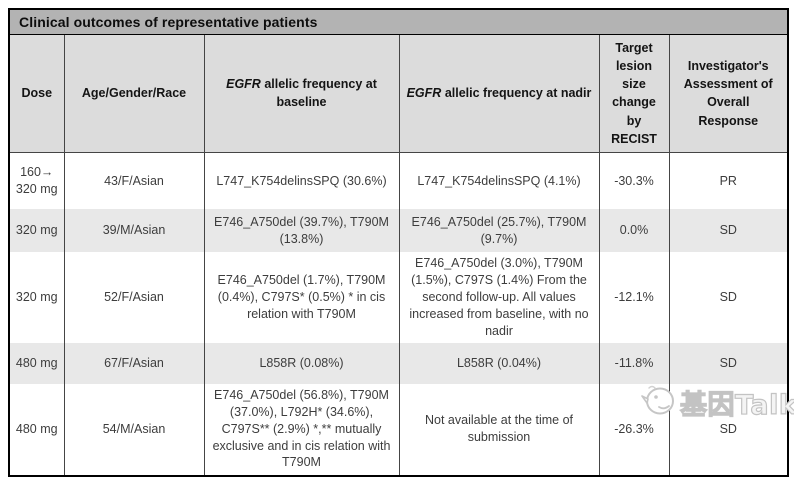 The height and width of the screenshot is (477, 794). I want to click on col-header-nadir-frequency: EGFR allelic frequency at nadir, so click(499, 93).